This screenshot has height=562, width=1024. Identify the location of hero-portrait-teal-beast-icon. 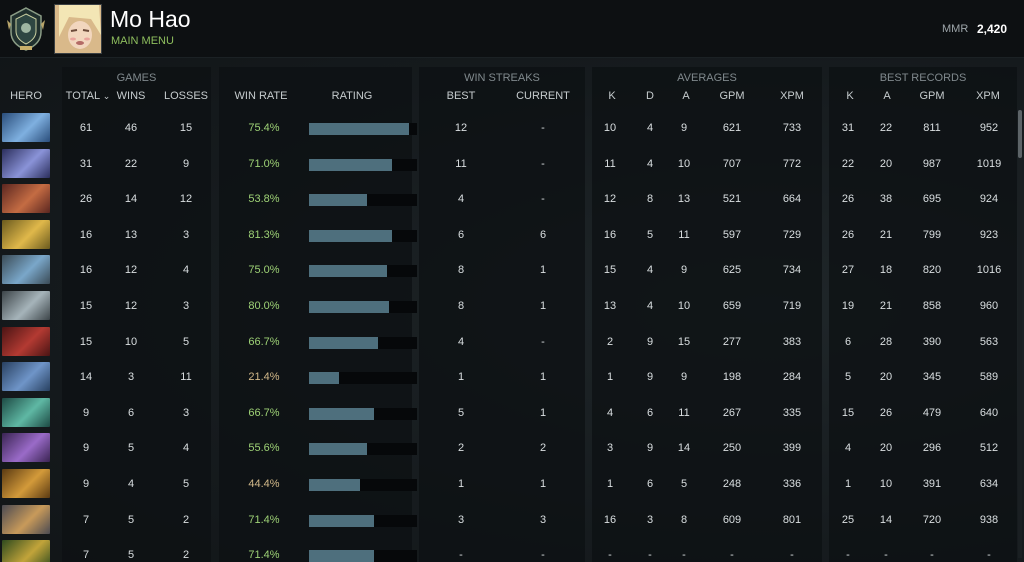
(26, 412).